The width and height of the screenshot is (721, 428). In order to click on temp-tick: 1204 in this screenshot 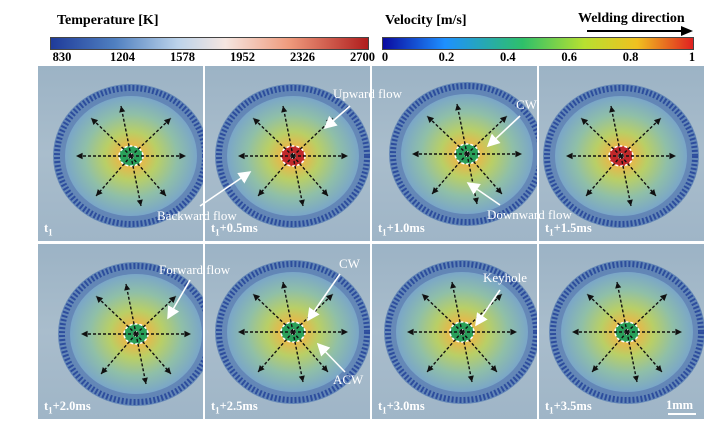, I will do `click(122, 57)`.